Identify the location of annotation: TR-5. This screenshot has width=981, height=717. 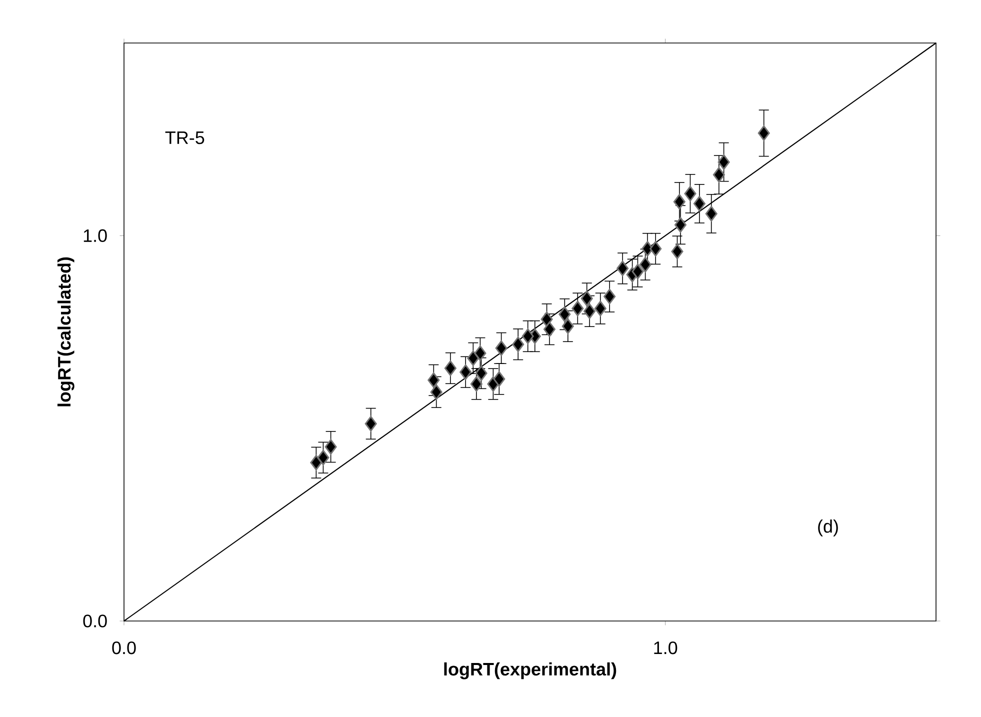
(184, 138).